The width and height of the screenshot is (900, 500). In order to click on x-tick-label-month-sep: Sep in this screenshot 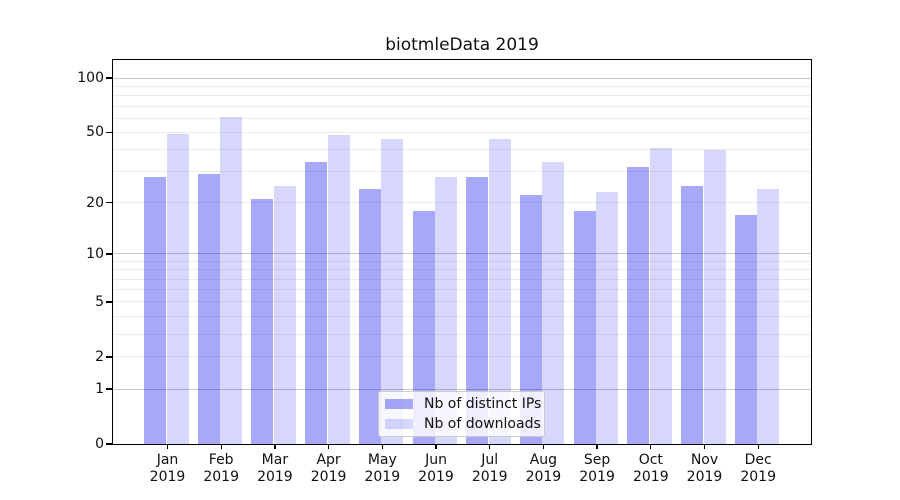, I will do `click(597, 460)`.